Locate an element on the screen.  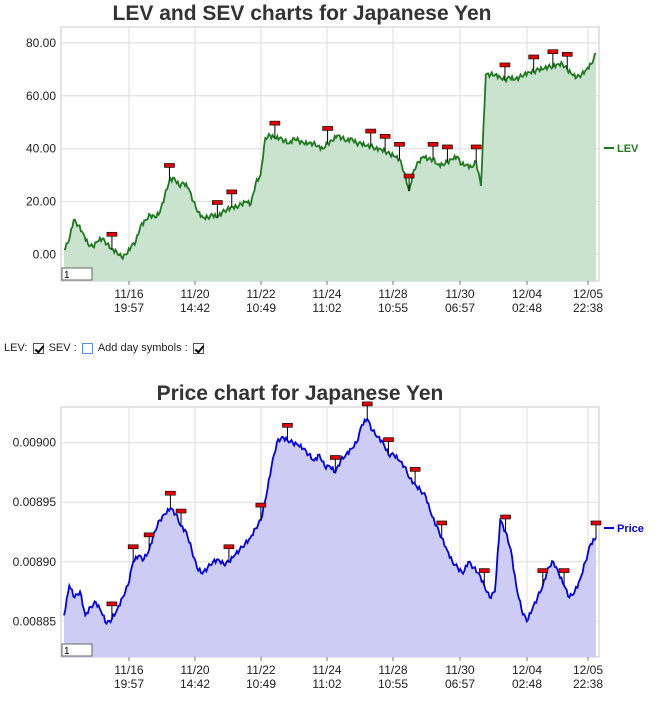
chart-title: Price chart for Japanese Yen is located at coordinates (300, 393).